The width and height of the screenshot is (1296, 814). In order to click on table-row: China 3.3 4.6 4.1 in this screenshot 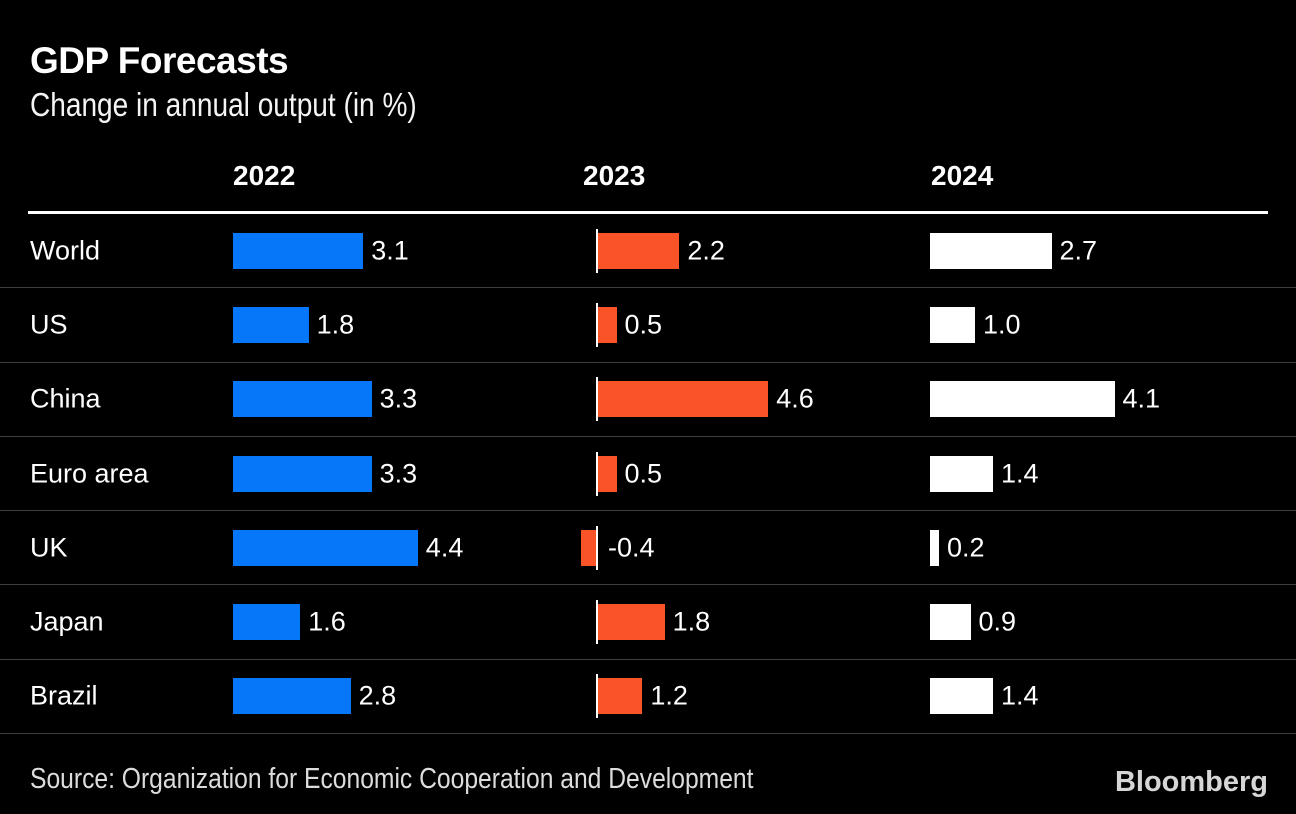, I will do `click(648, 400)`.